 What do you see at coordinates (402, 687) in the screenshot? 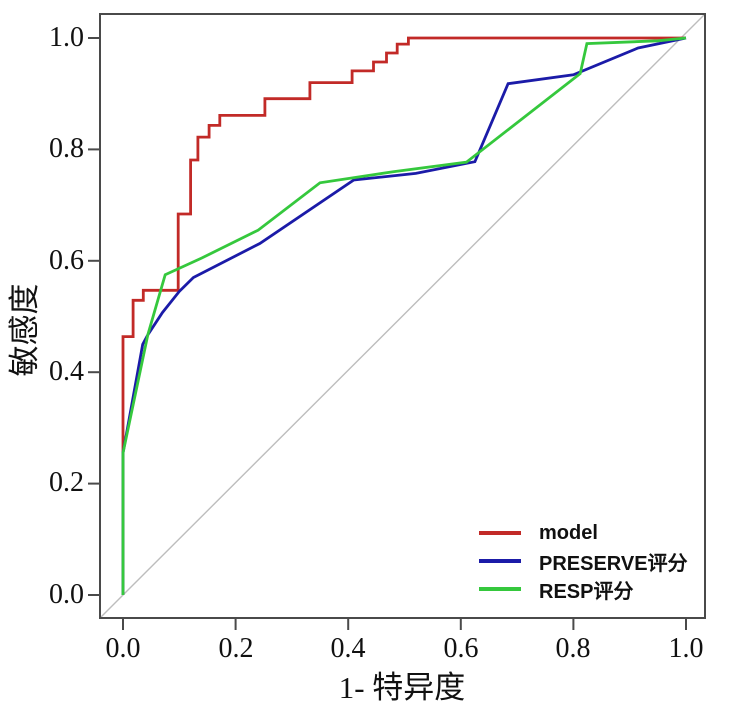
I see `x-axis-title: 1- 特异度` at bounding box center [402, 687].